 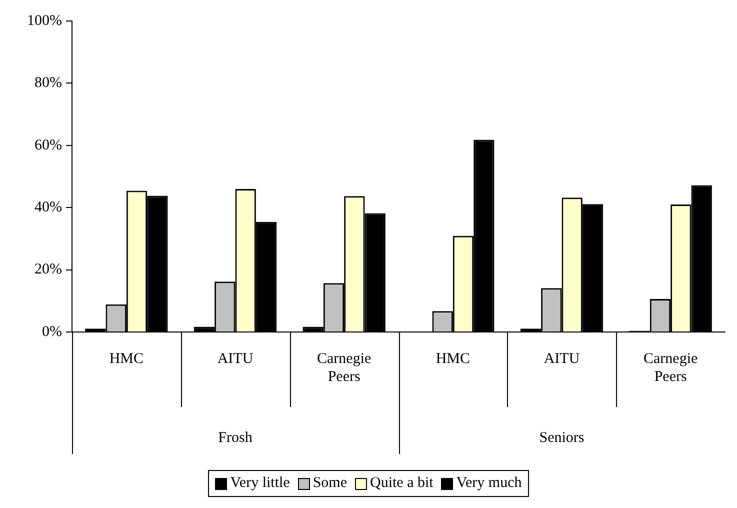 What do you see at coordinates (260, 483) in the screenshot?
I see `legend-label: Very little` at bounding box center [260, 483].